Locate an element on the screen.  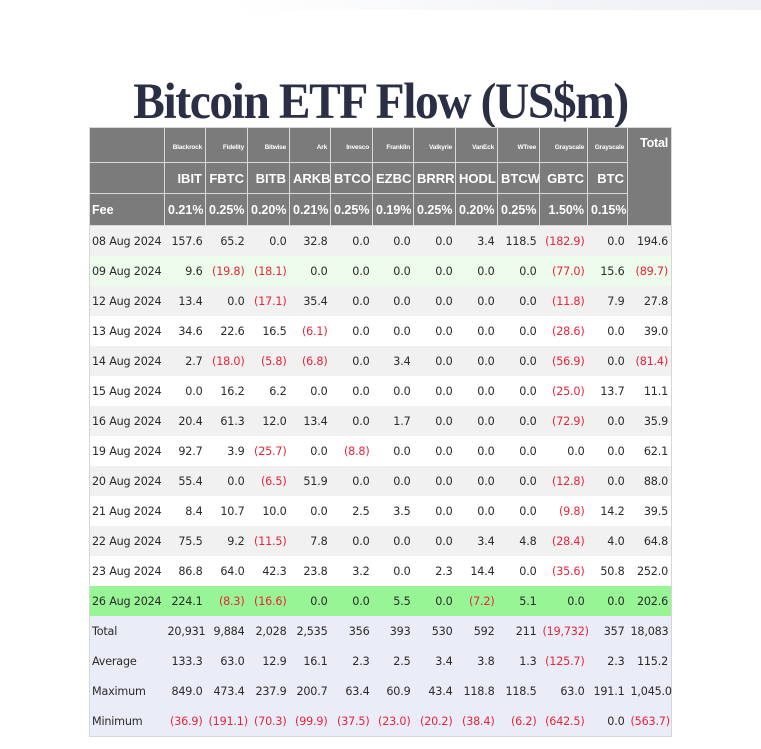
flow-cell-bitb: (17.1) is located at coordinates (268, 301).